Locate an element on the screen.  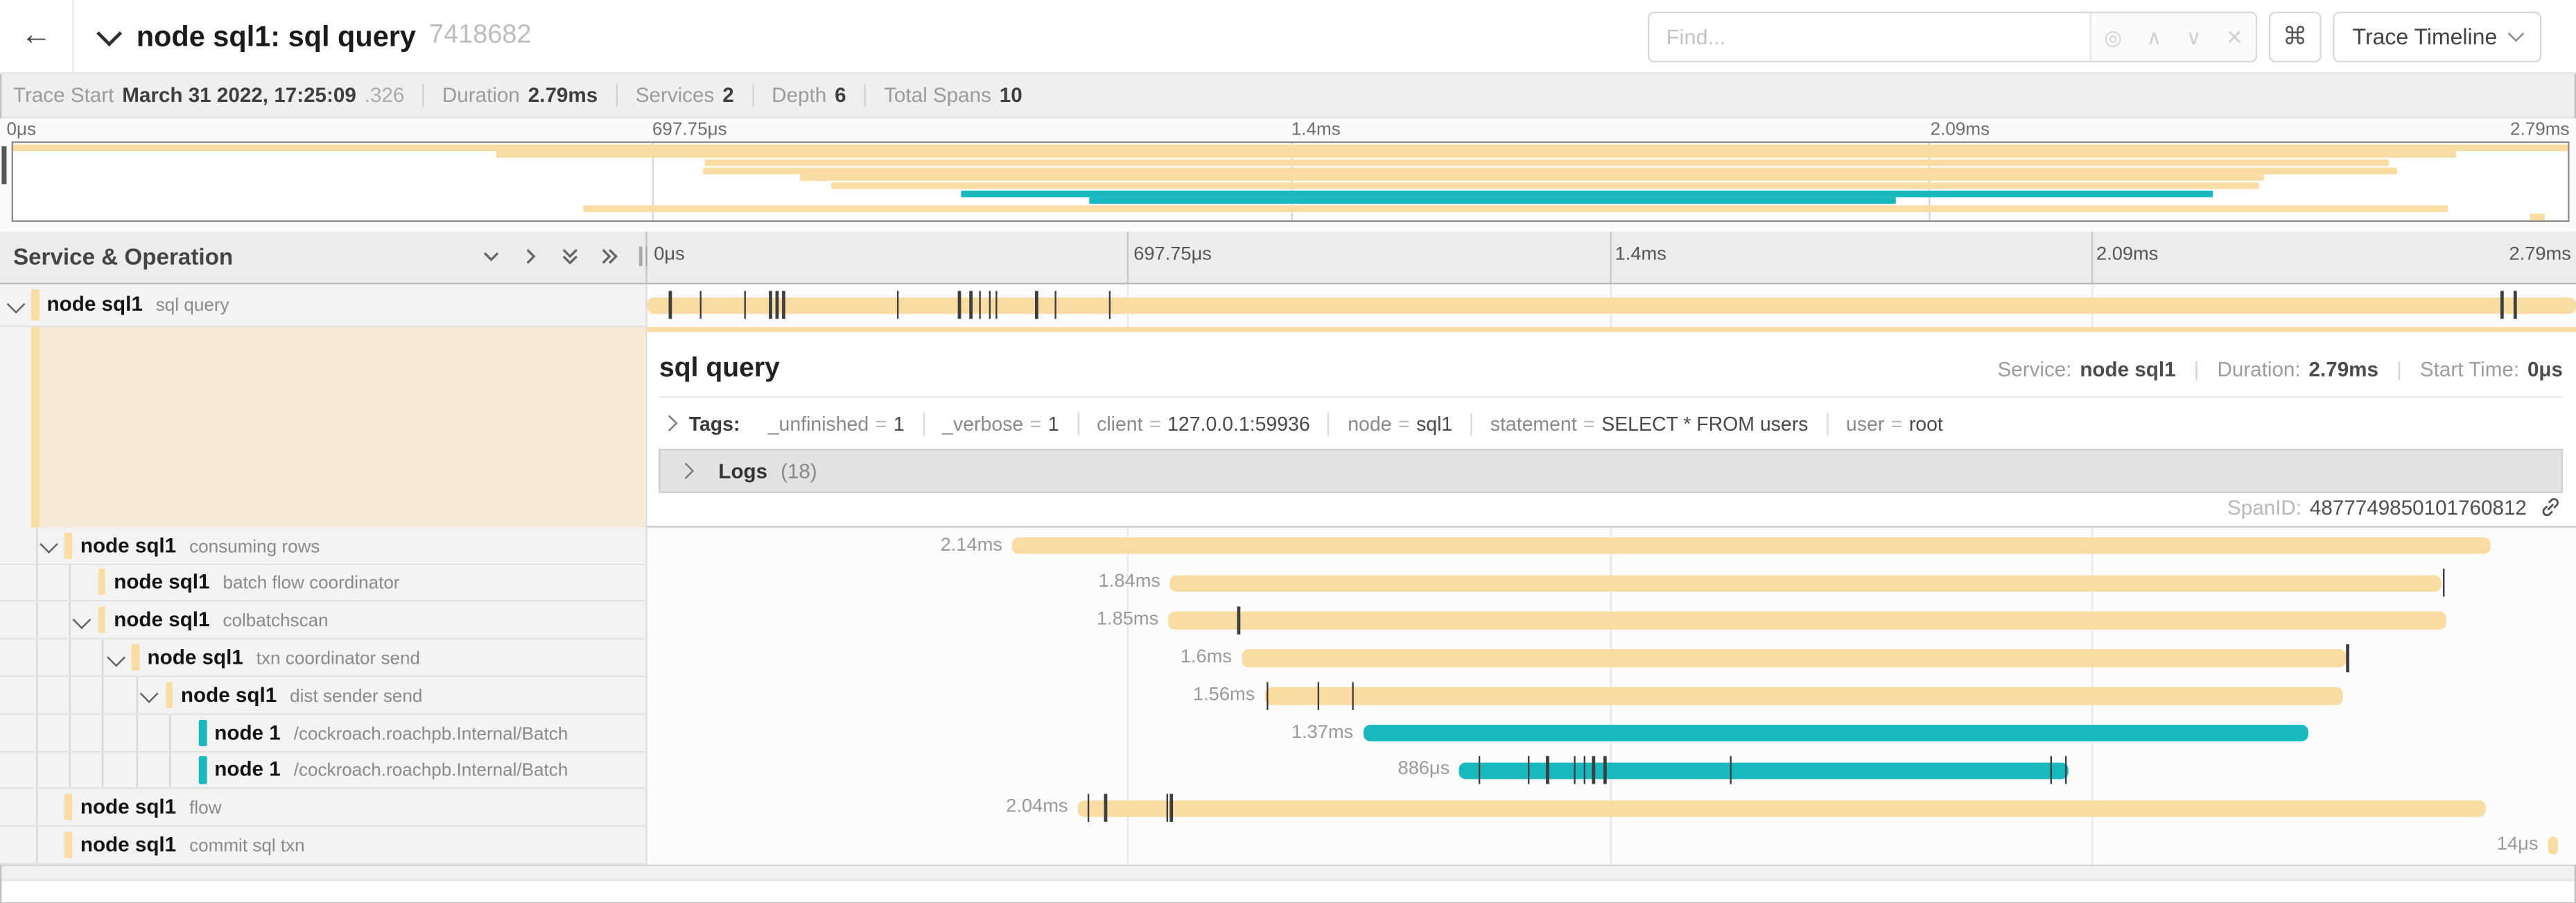
minimap-left-scrubber is located at coordinates (4, 165).